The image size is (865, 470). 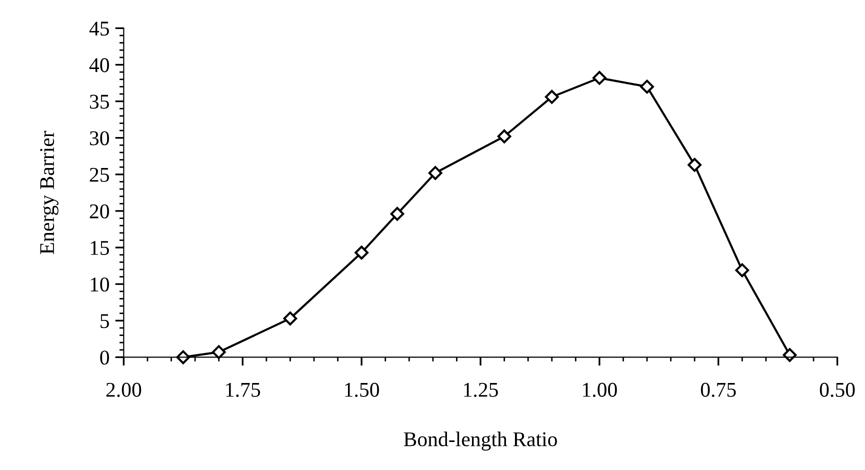 What do you see at coordinates (99, 101) in the screenshot?
I see `y-tick-label: 35` at bounding box center [99, 101].